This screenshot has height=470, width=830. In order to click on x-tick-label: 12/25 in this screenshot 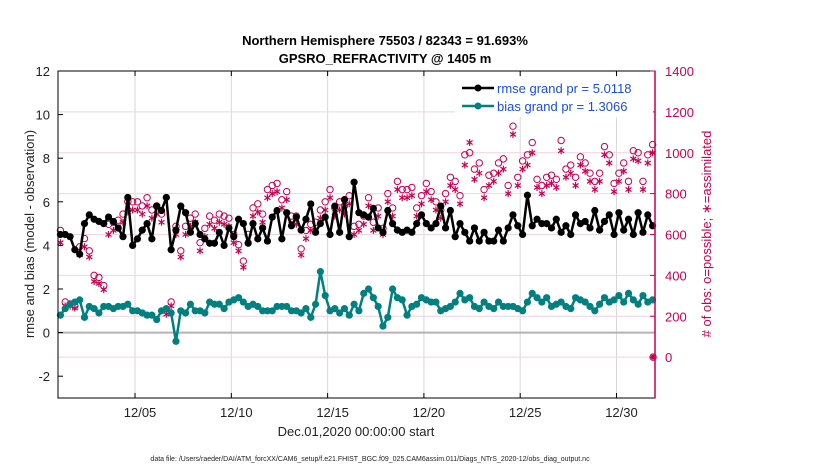, I will do `click(525, 412)`.